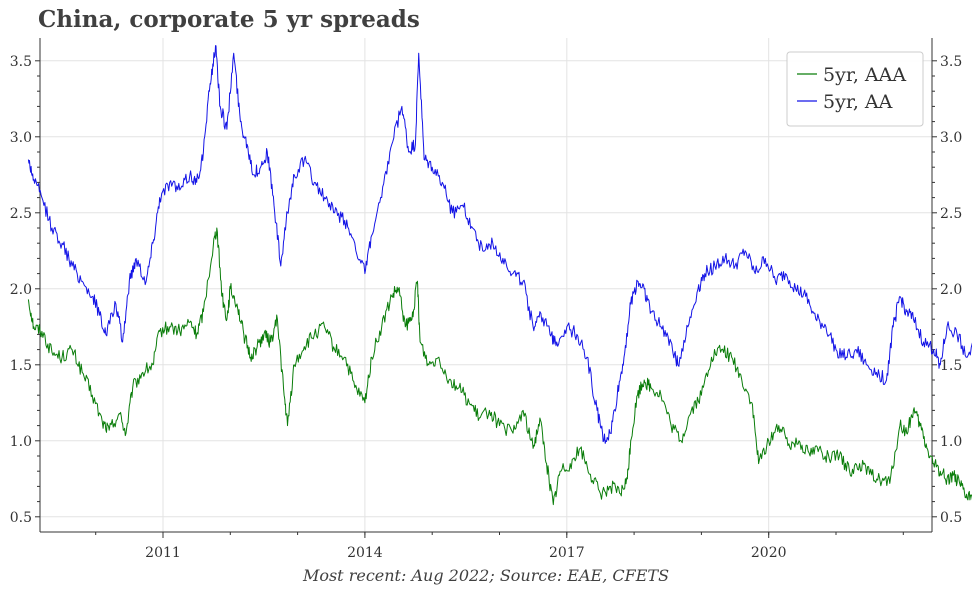 Image resolution: width=972 pixels, height=589 pixels. I want to click on y-tick-label-left: 1.5, so click(21, 366).